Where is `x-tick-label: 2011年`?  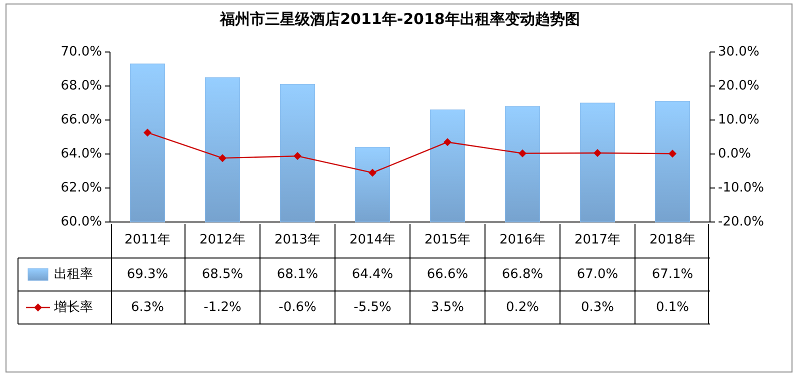
x-tick-label: 2011年 is located at coordinates (147, 240).